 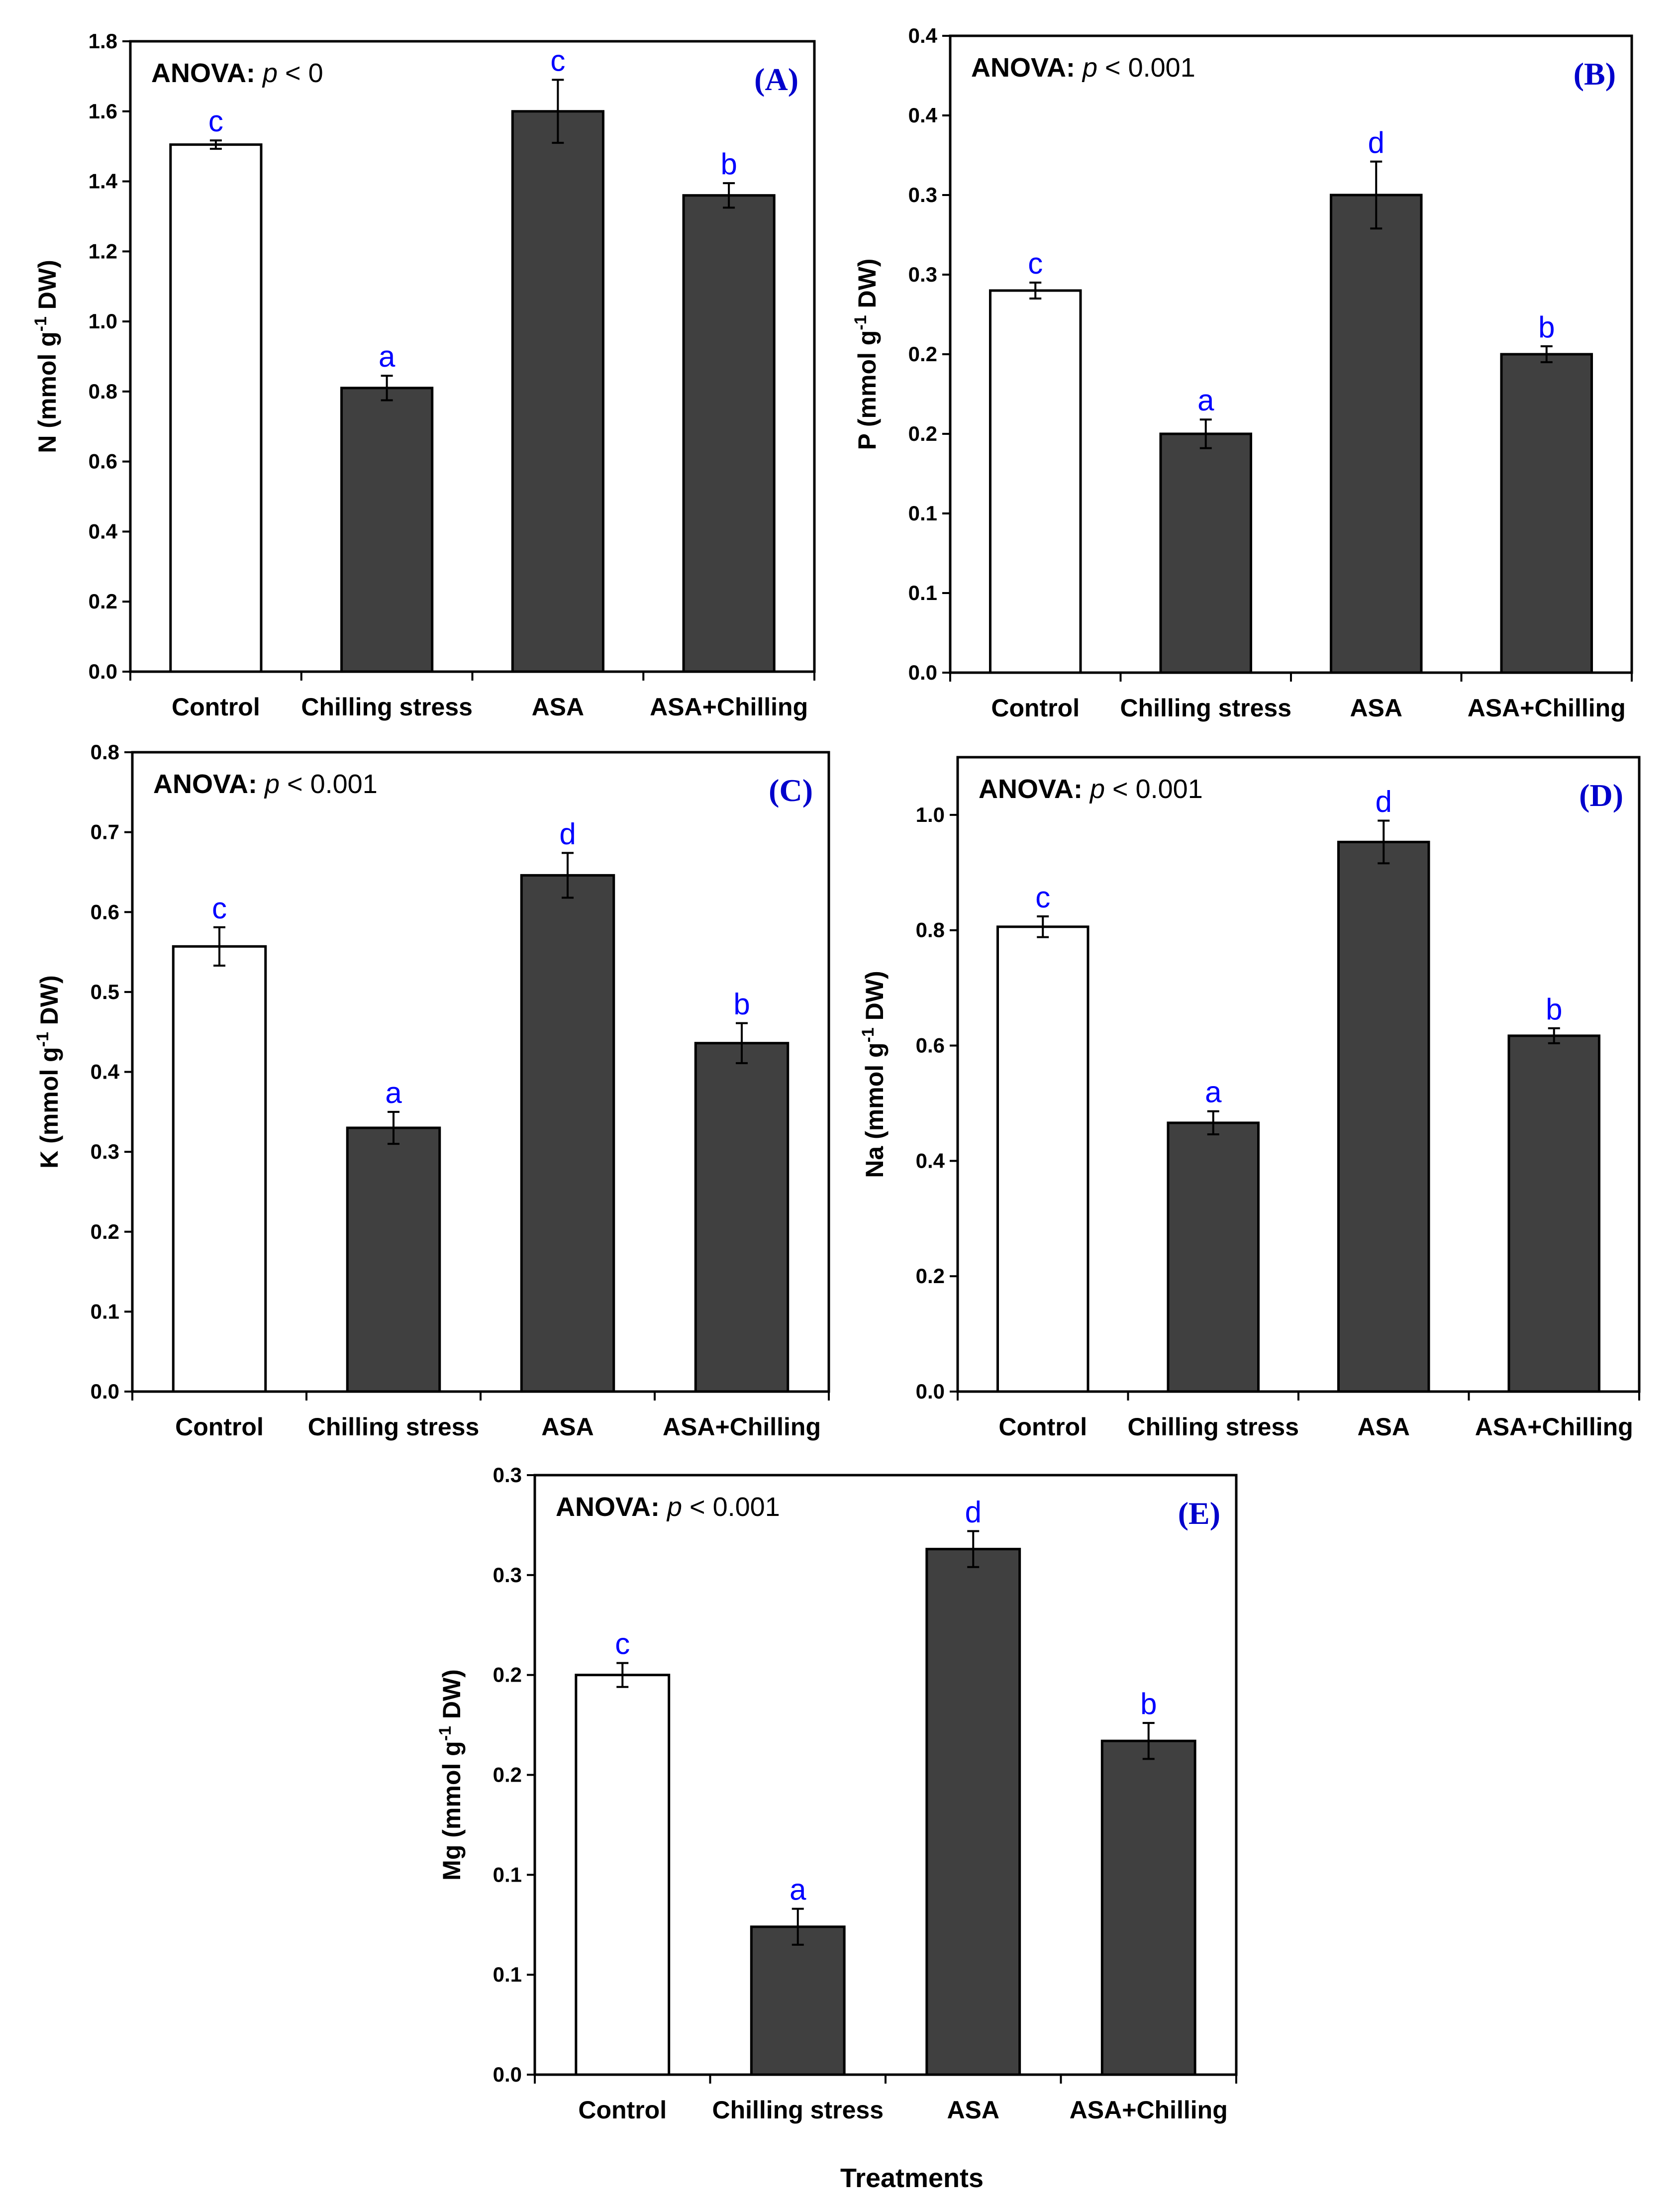 I want to click on y-tick-label: 1.0, so click(x=931, y=814).